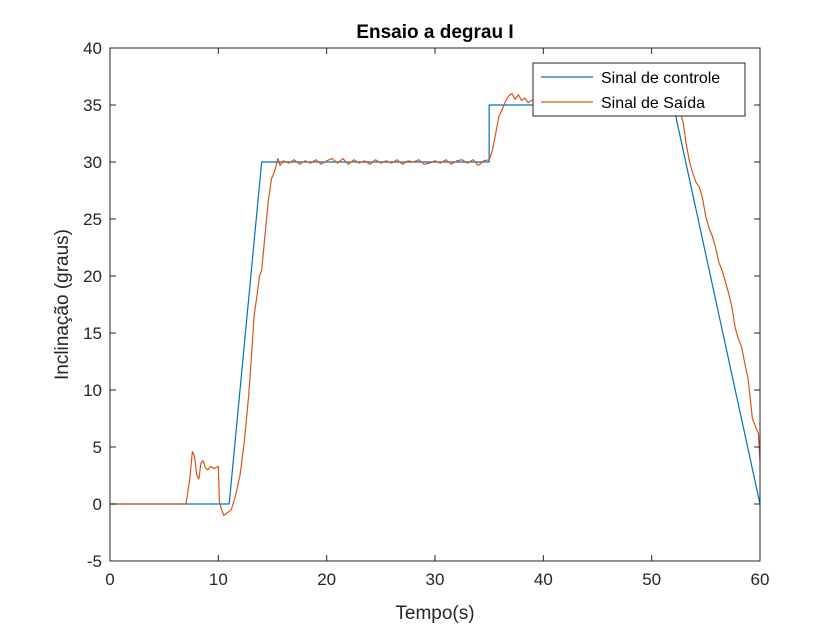 The image size is (840, 630). What do you see at coordinates (660, 78) in the screenshot?
I see `legend-label-control: Sinal de controle` at bounding box center [660, 78].